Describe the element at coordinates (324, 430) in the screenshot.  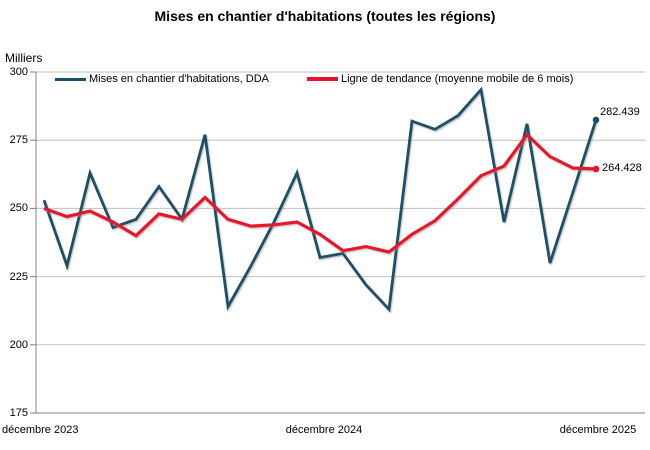
I see `x-tick-label: décembre 2024` at that location.